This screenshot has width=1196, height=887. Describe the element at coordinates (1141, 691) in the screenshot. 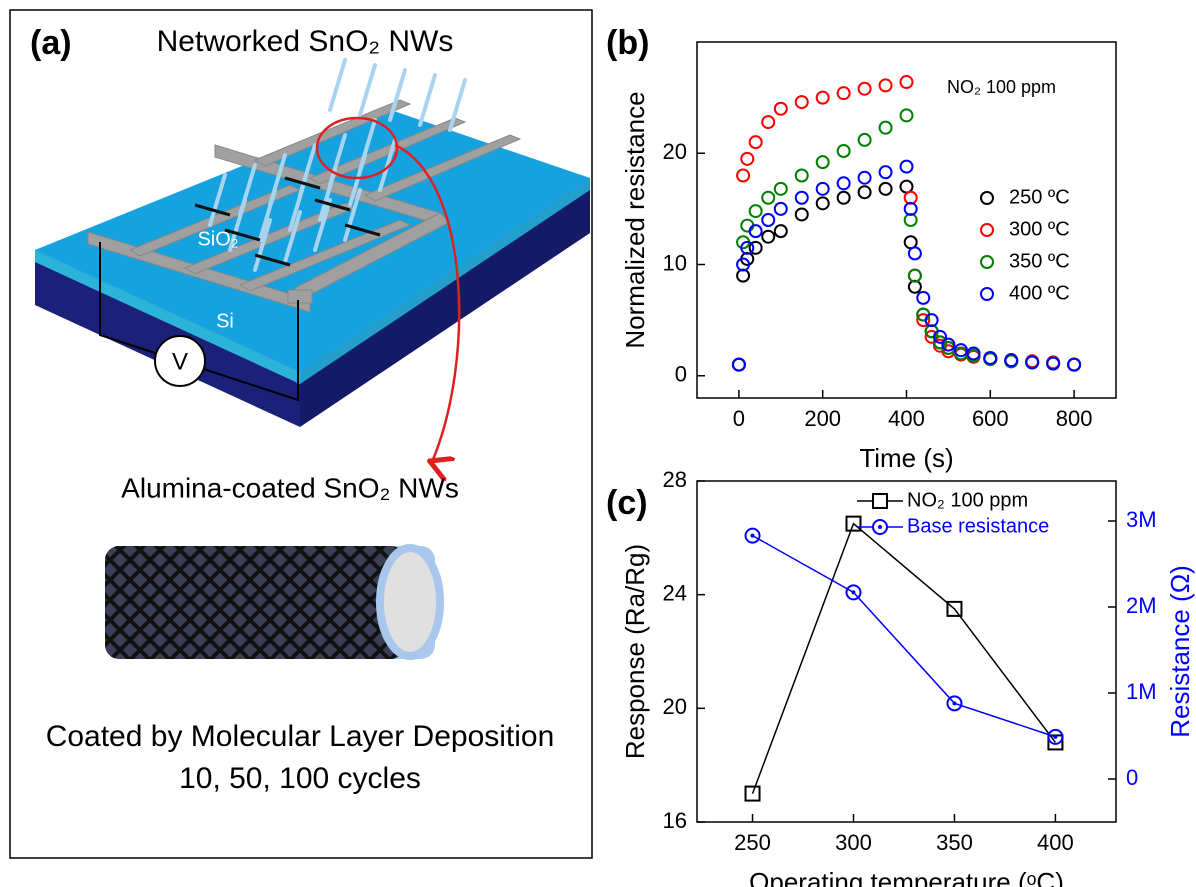

I see `y2-tick-label: 1M` at that location.